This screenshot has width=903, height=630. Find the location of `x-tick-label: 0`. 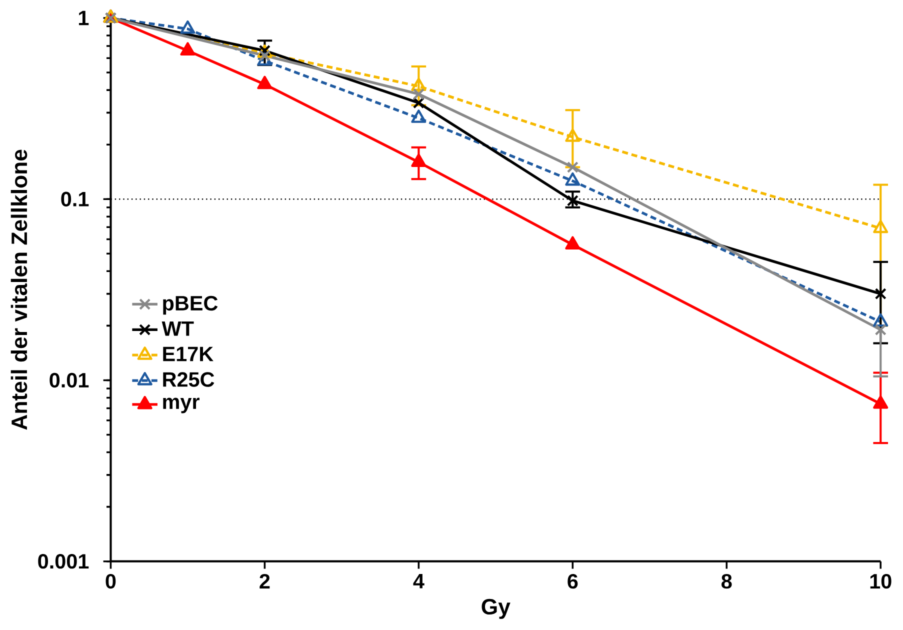

x-tick-label: 0 is located at coordinates (111, 581).